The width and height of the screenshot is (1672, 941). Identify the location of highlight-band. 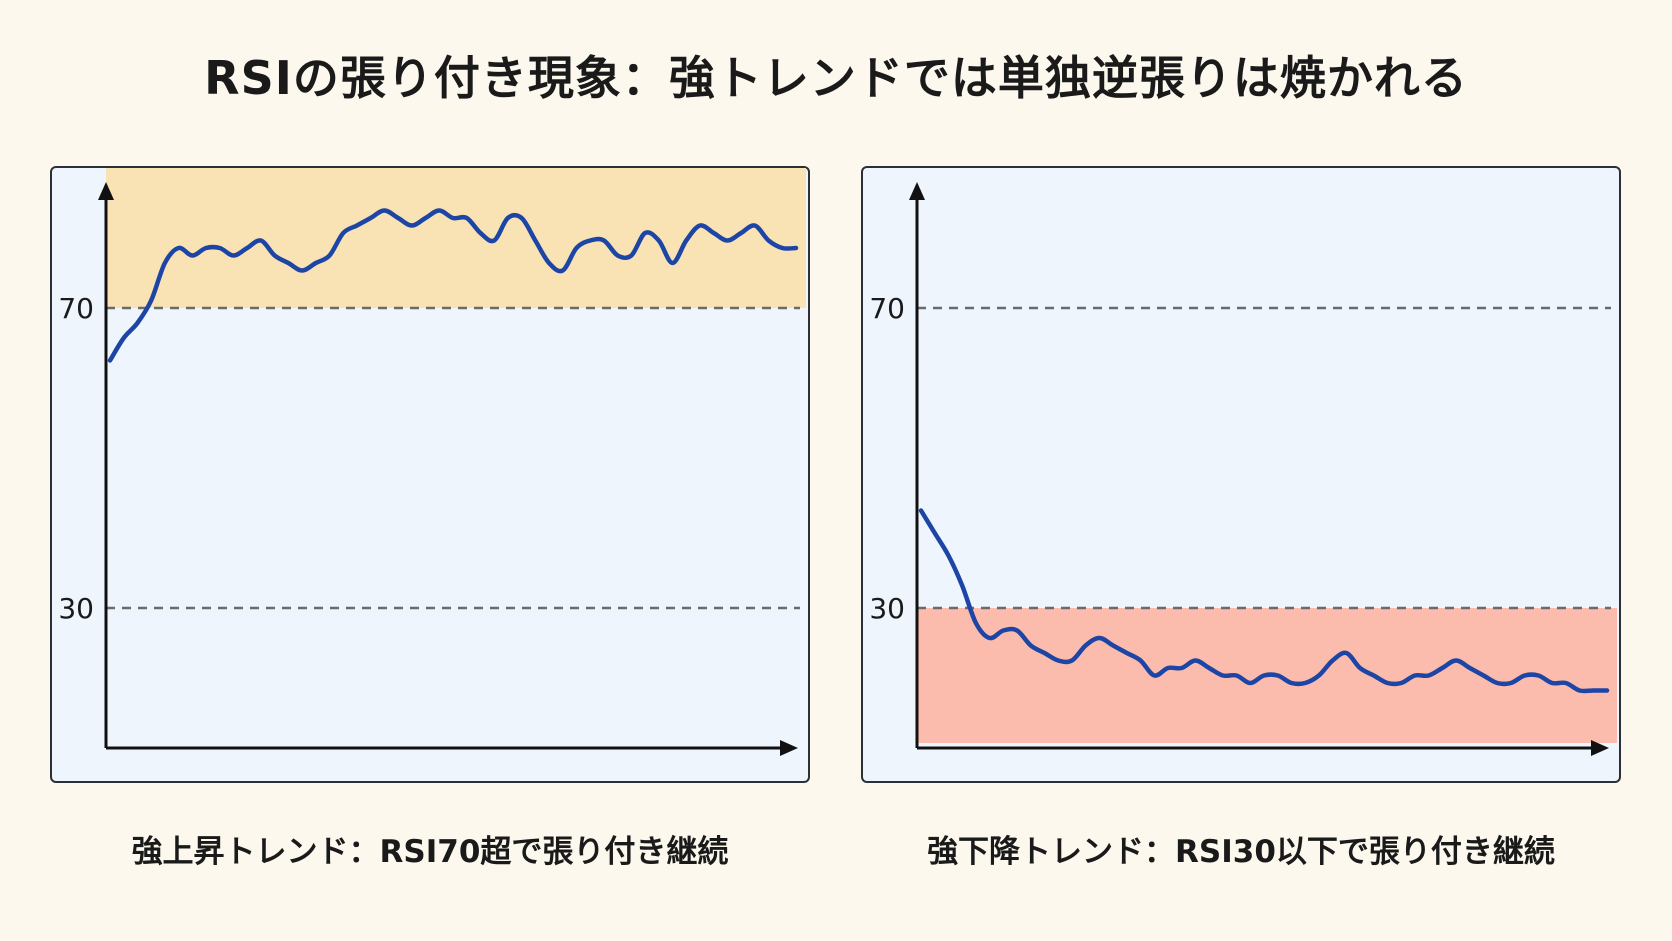
(456, 238).